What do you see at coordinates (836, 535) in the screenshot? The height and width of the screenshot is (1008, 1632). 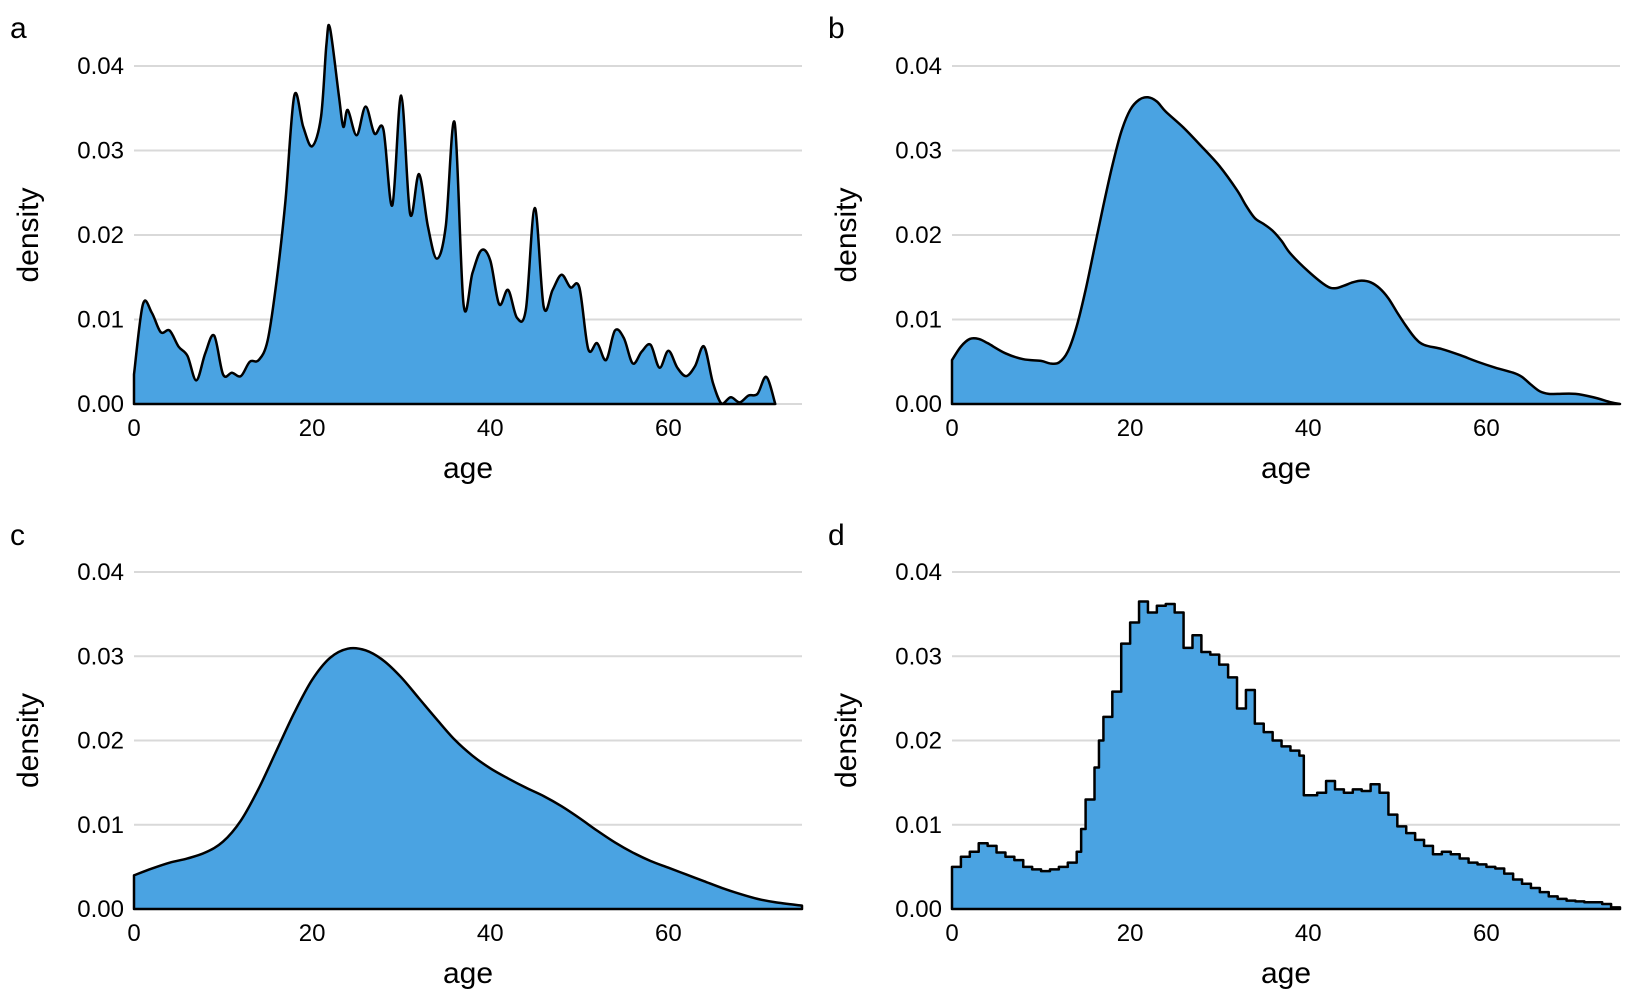 I see `panel-letter: d` at bounding box center [836, 535].